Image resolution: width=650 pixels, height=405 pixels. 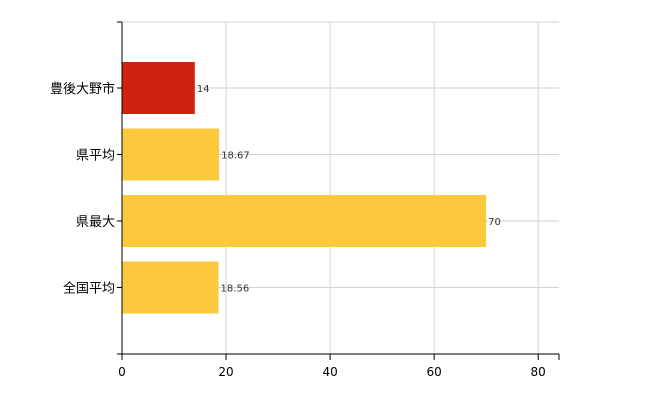 What do you see at coordinates (235, 156) in the screenshot?
I see `data-label: 18.67` at bounding box center [235, 156].